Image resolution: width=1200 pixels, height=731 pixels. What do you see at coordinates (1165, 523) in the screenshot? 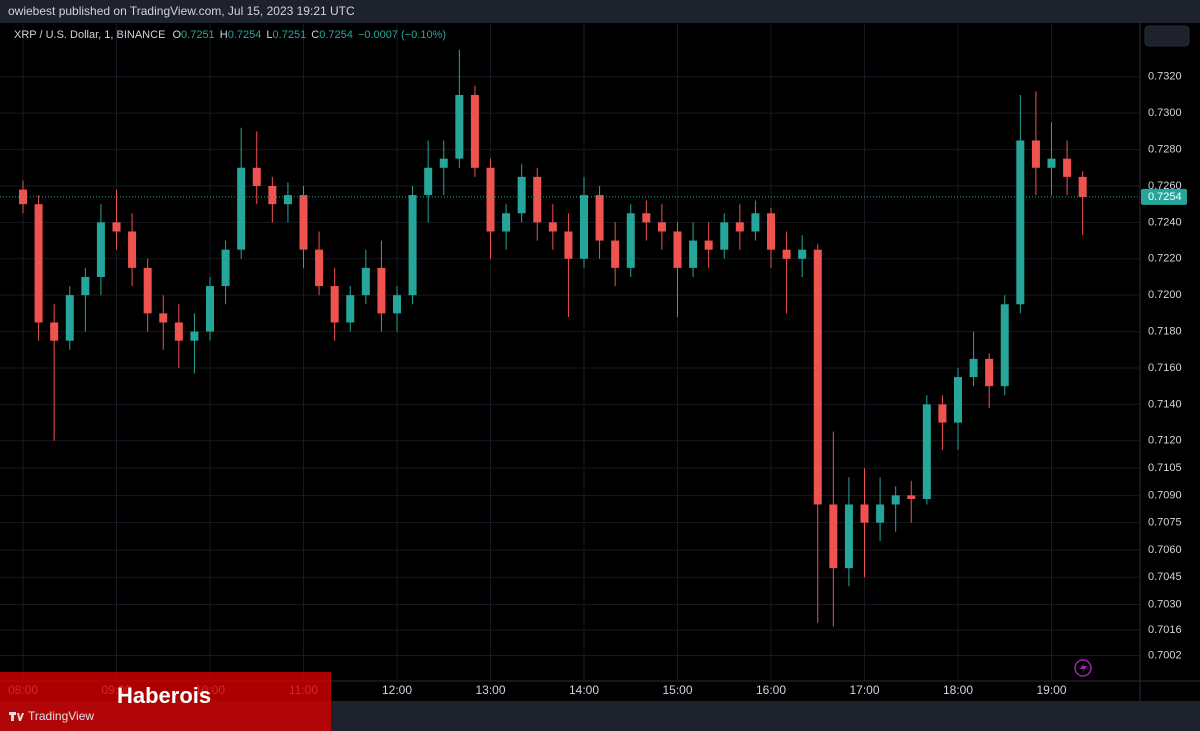
I see `y-tick-label: 0.7075` at bounding box center [1165, 523].